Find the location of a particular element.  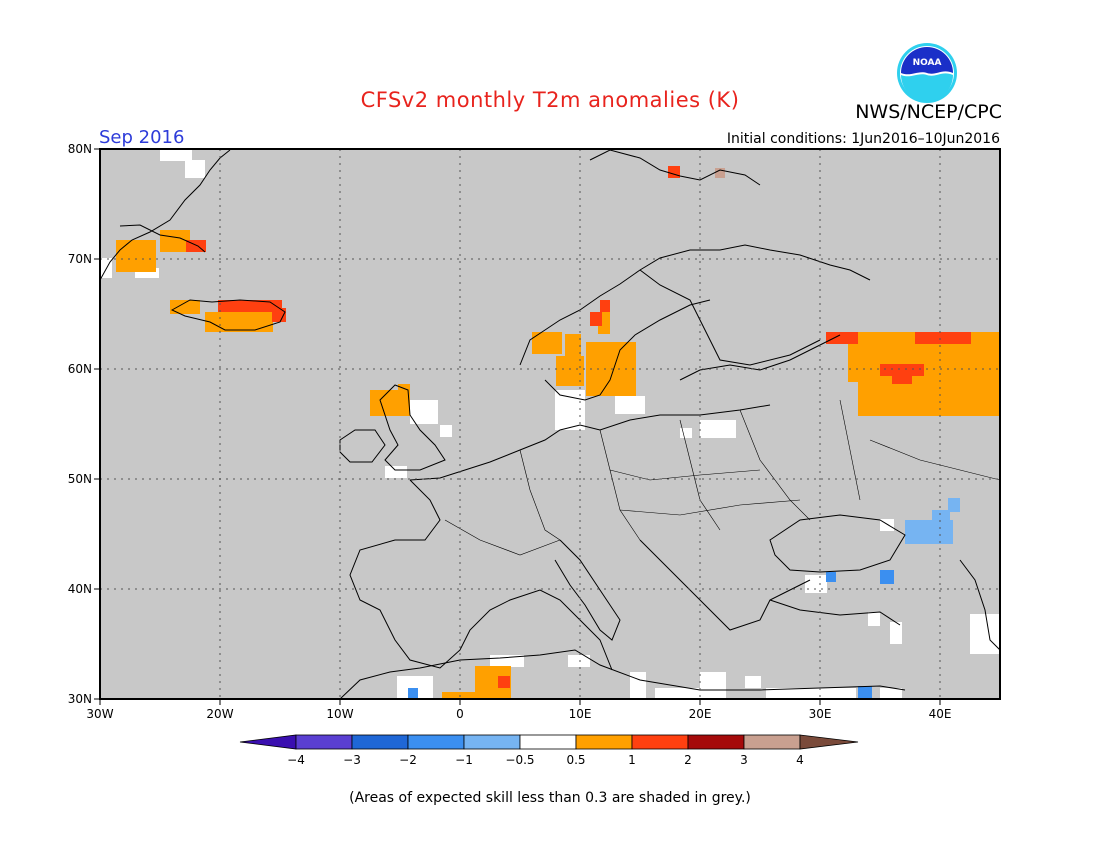

lon-tick-label: 0 is located at coordinates (460, 714).